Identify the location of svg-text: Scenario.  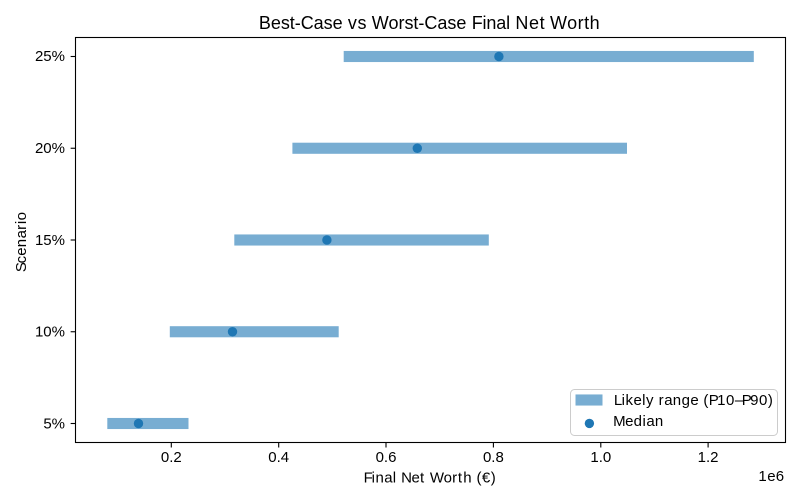
(21, 242).